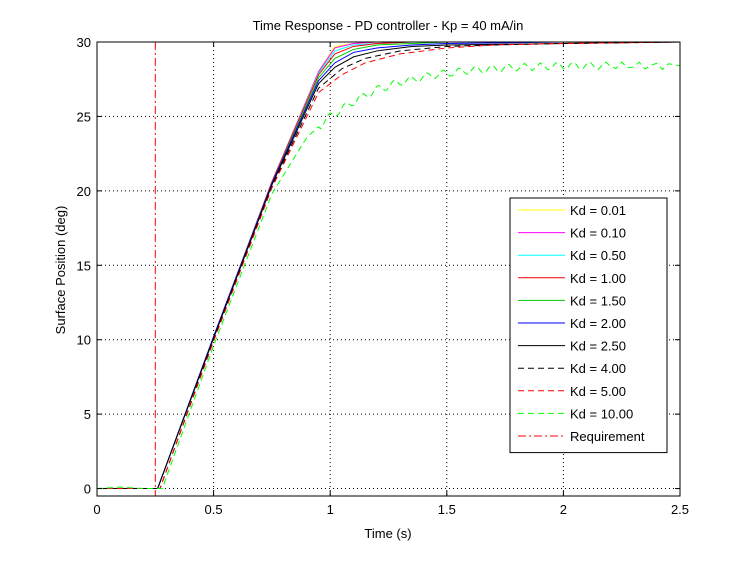 This screenshot has width=750, height=565. Describe the element at coordinates (598, 233) in the screenshot. I see `legend-label: Kd = 0.10` at that location.